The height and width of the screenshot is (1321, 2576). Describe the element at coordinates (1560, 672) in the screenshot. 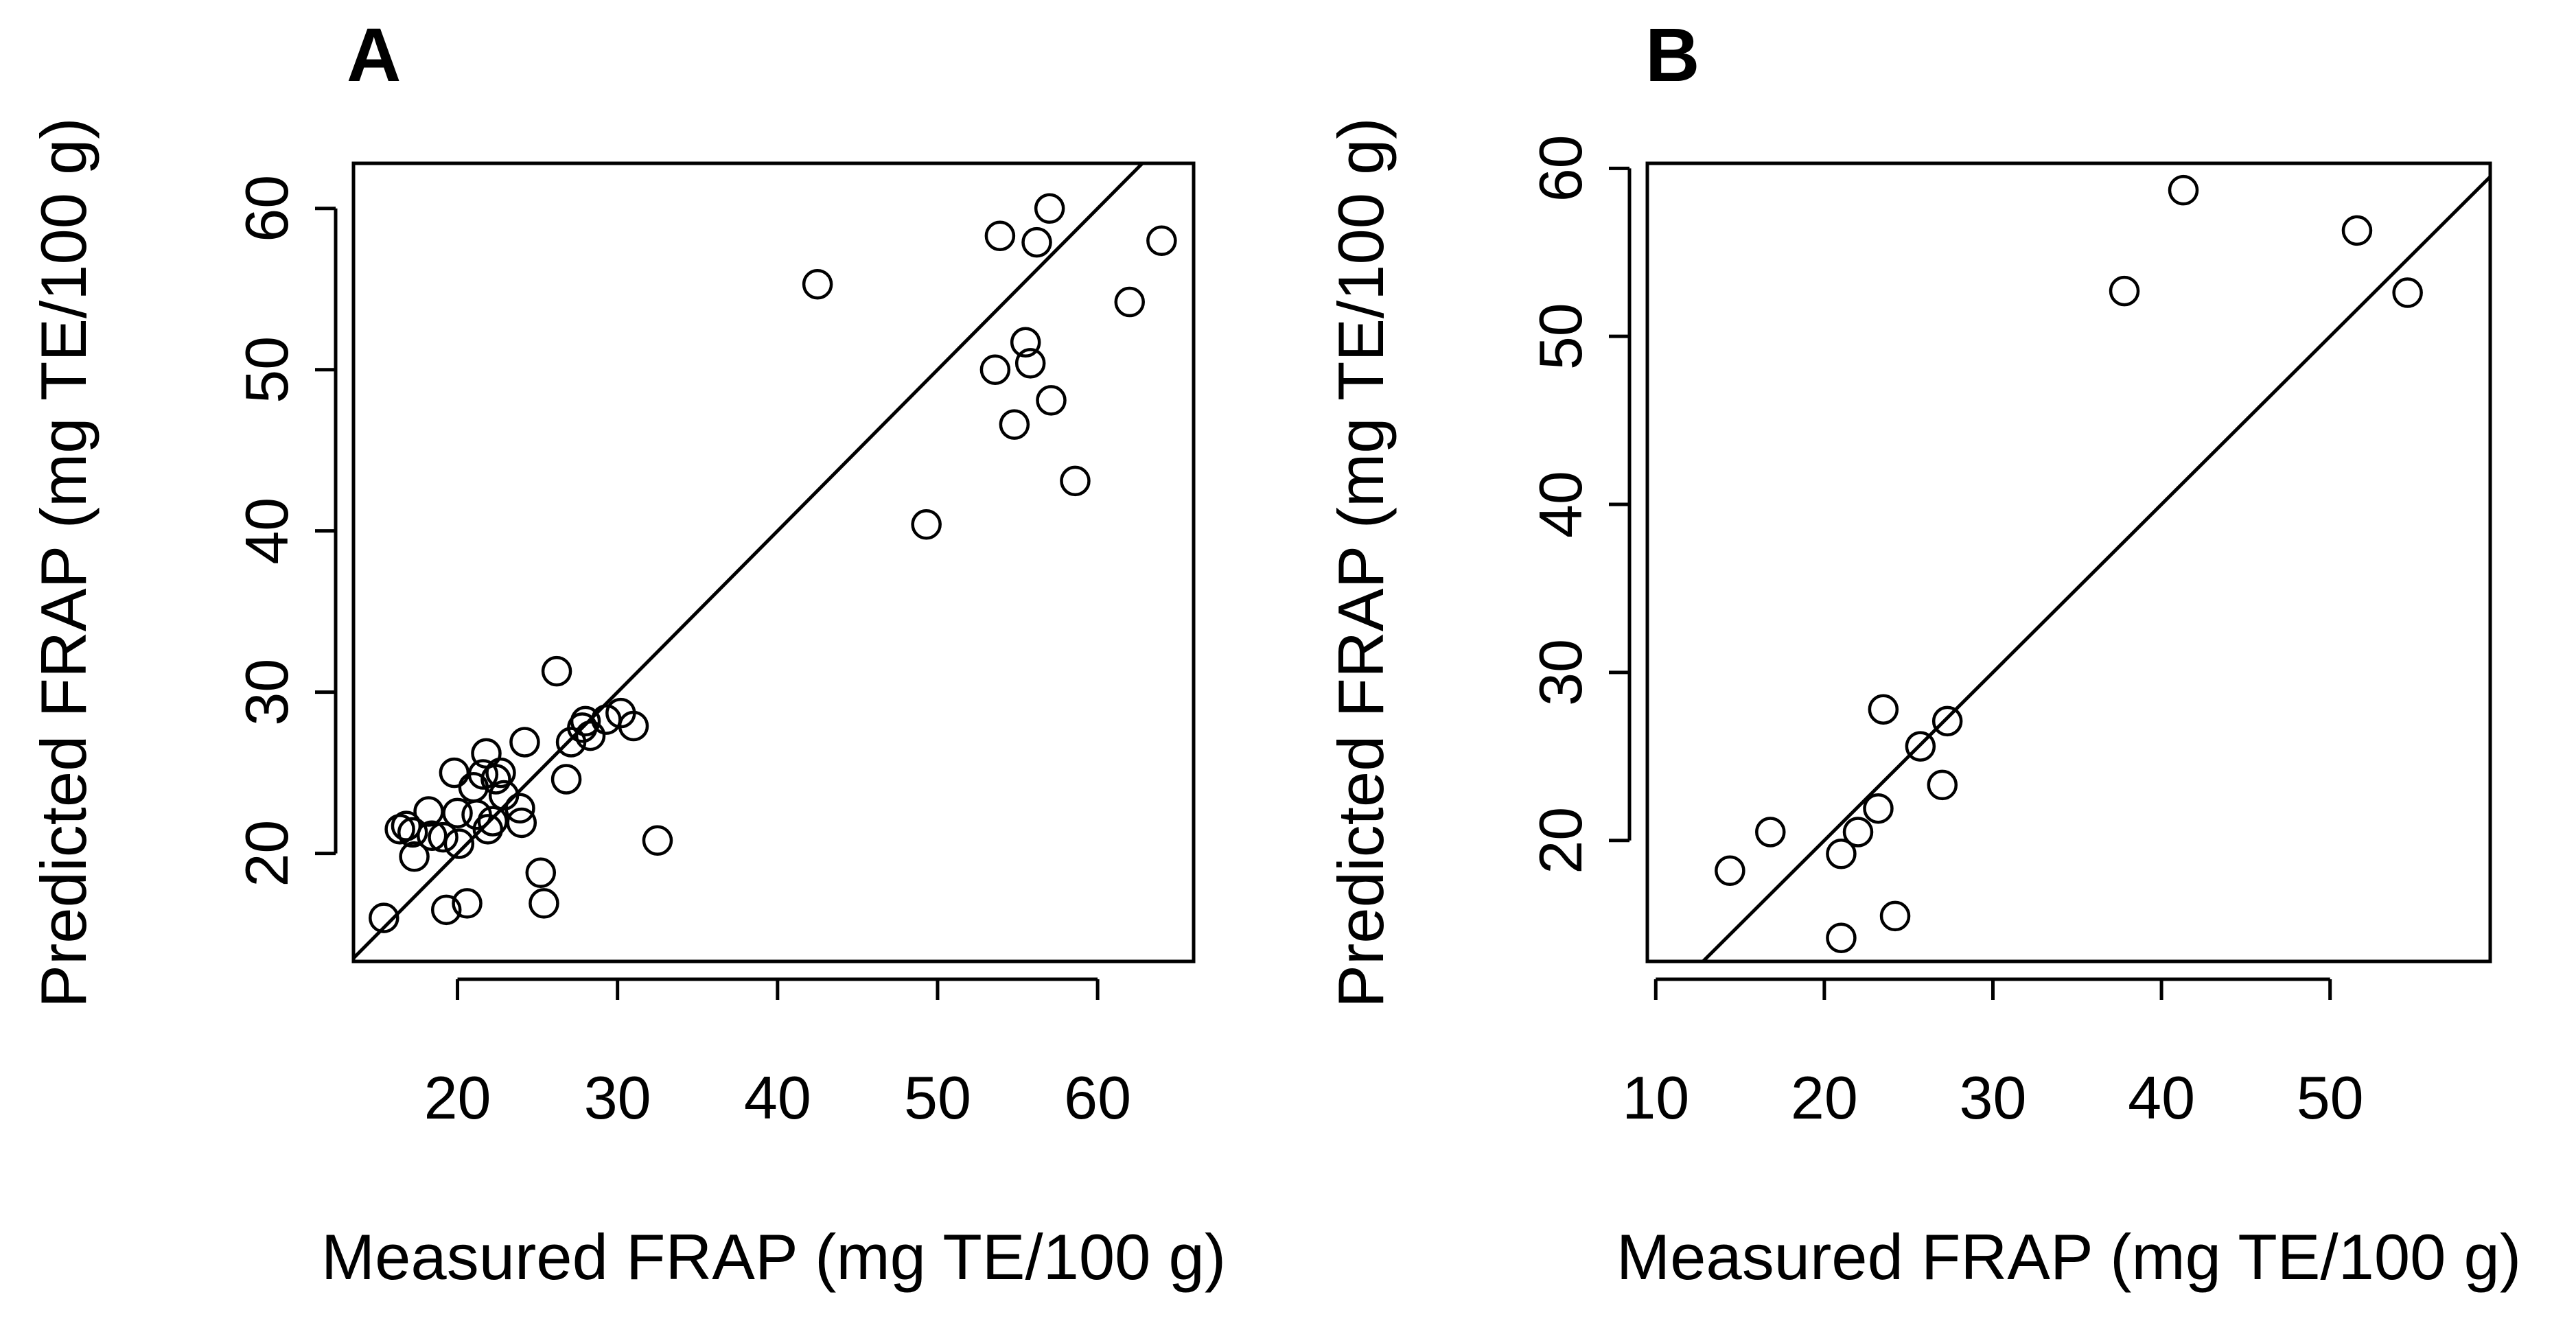

I see `panel-b-y-tick-label: 30` at that location.